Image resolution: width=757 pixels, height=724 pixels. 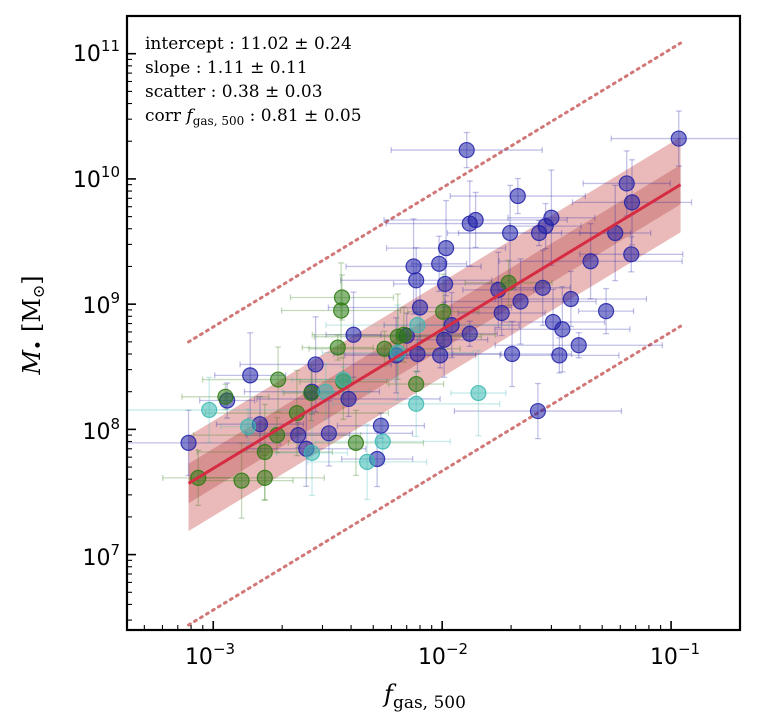 What do you see at coordinates (226, 68) in the screenshot?
I see `annotation-slope: slope : 1.11 ± 0.11` at bounding box center [226, 68].